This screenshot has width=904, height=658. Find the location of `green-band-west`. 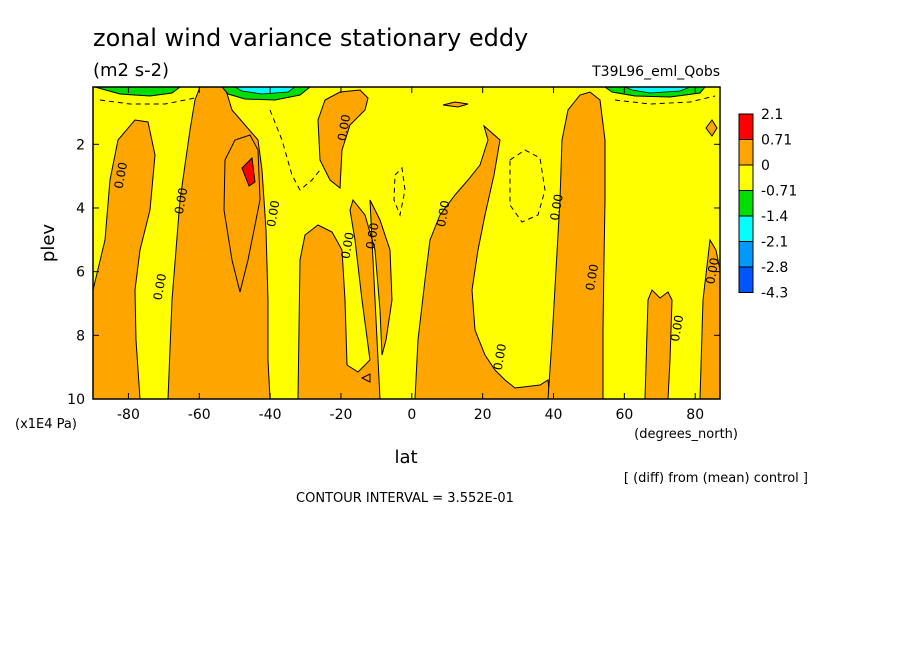

green-band-west is located at coordinates (137, 92).